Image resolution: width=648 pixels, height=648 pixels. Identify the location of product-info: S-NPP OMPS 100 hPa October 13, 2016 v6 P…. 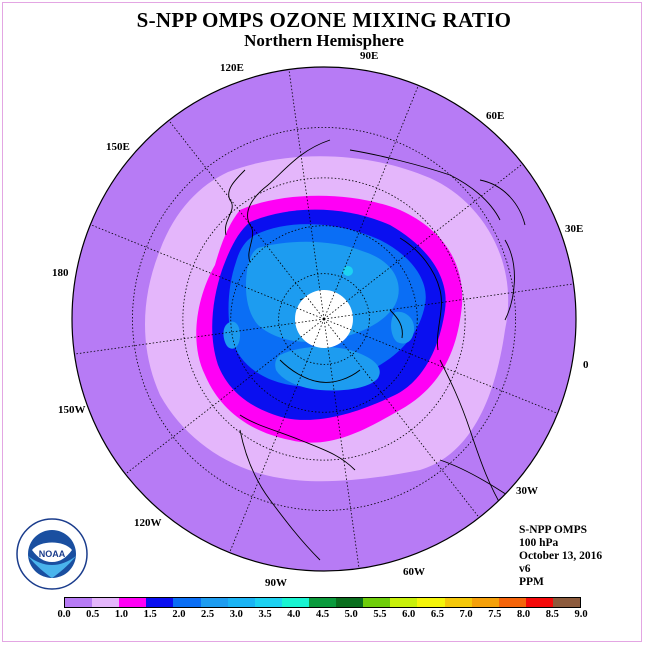
(560, 556).